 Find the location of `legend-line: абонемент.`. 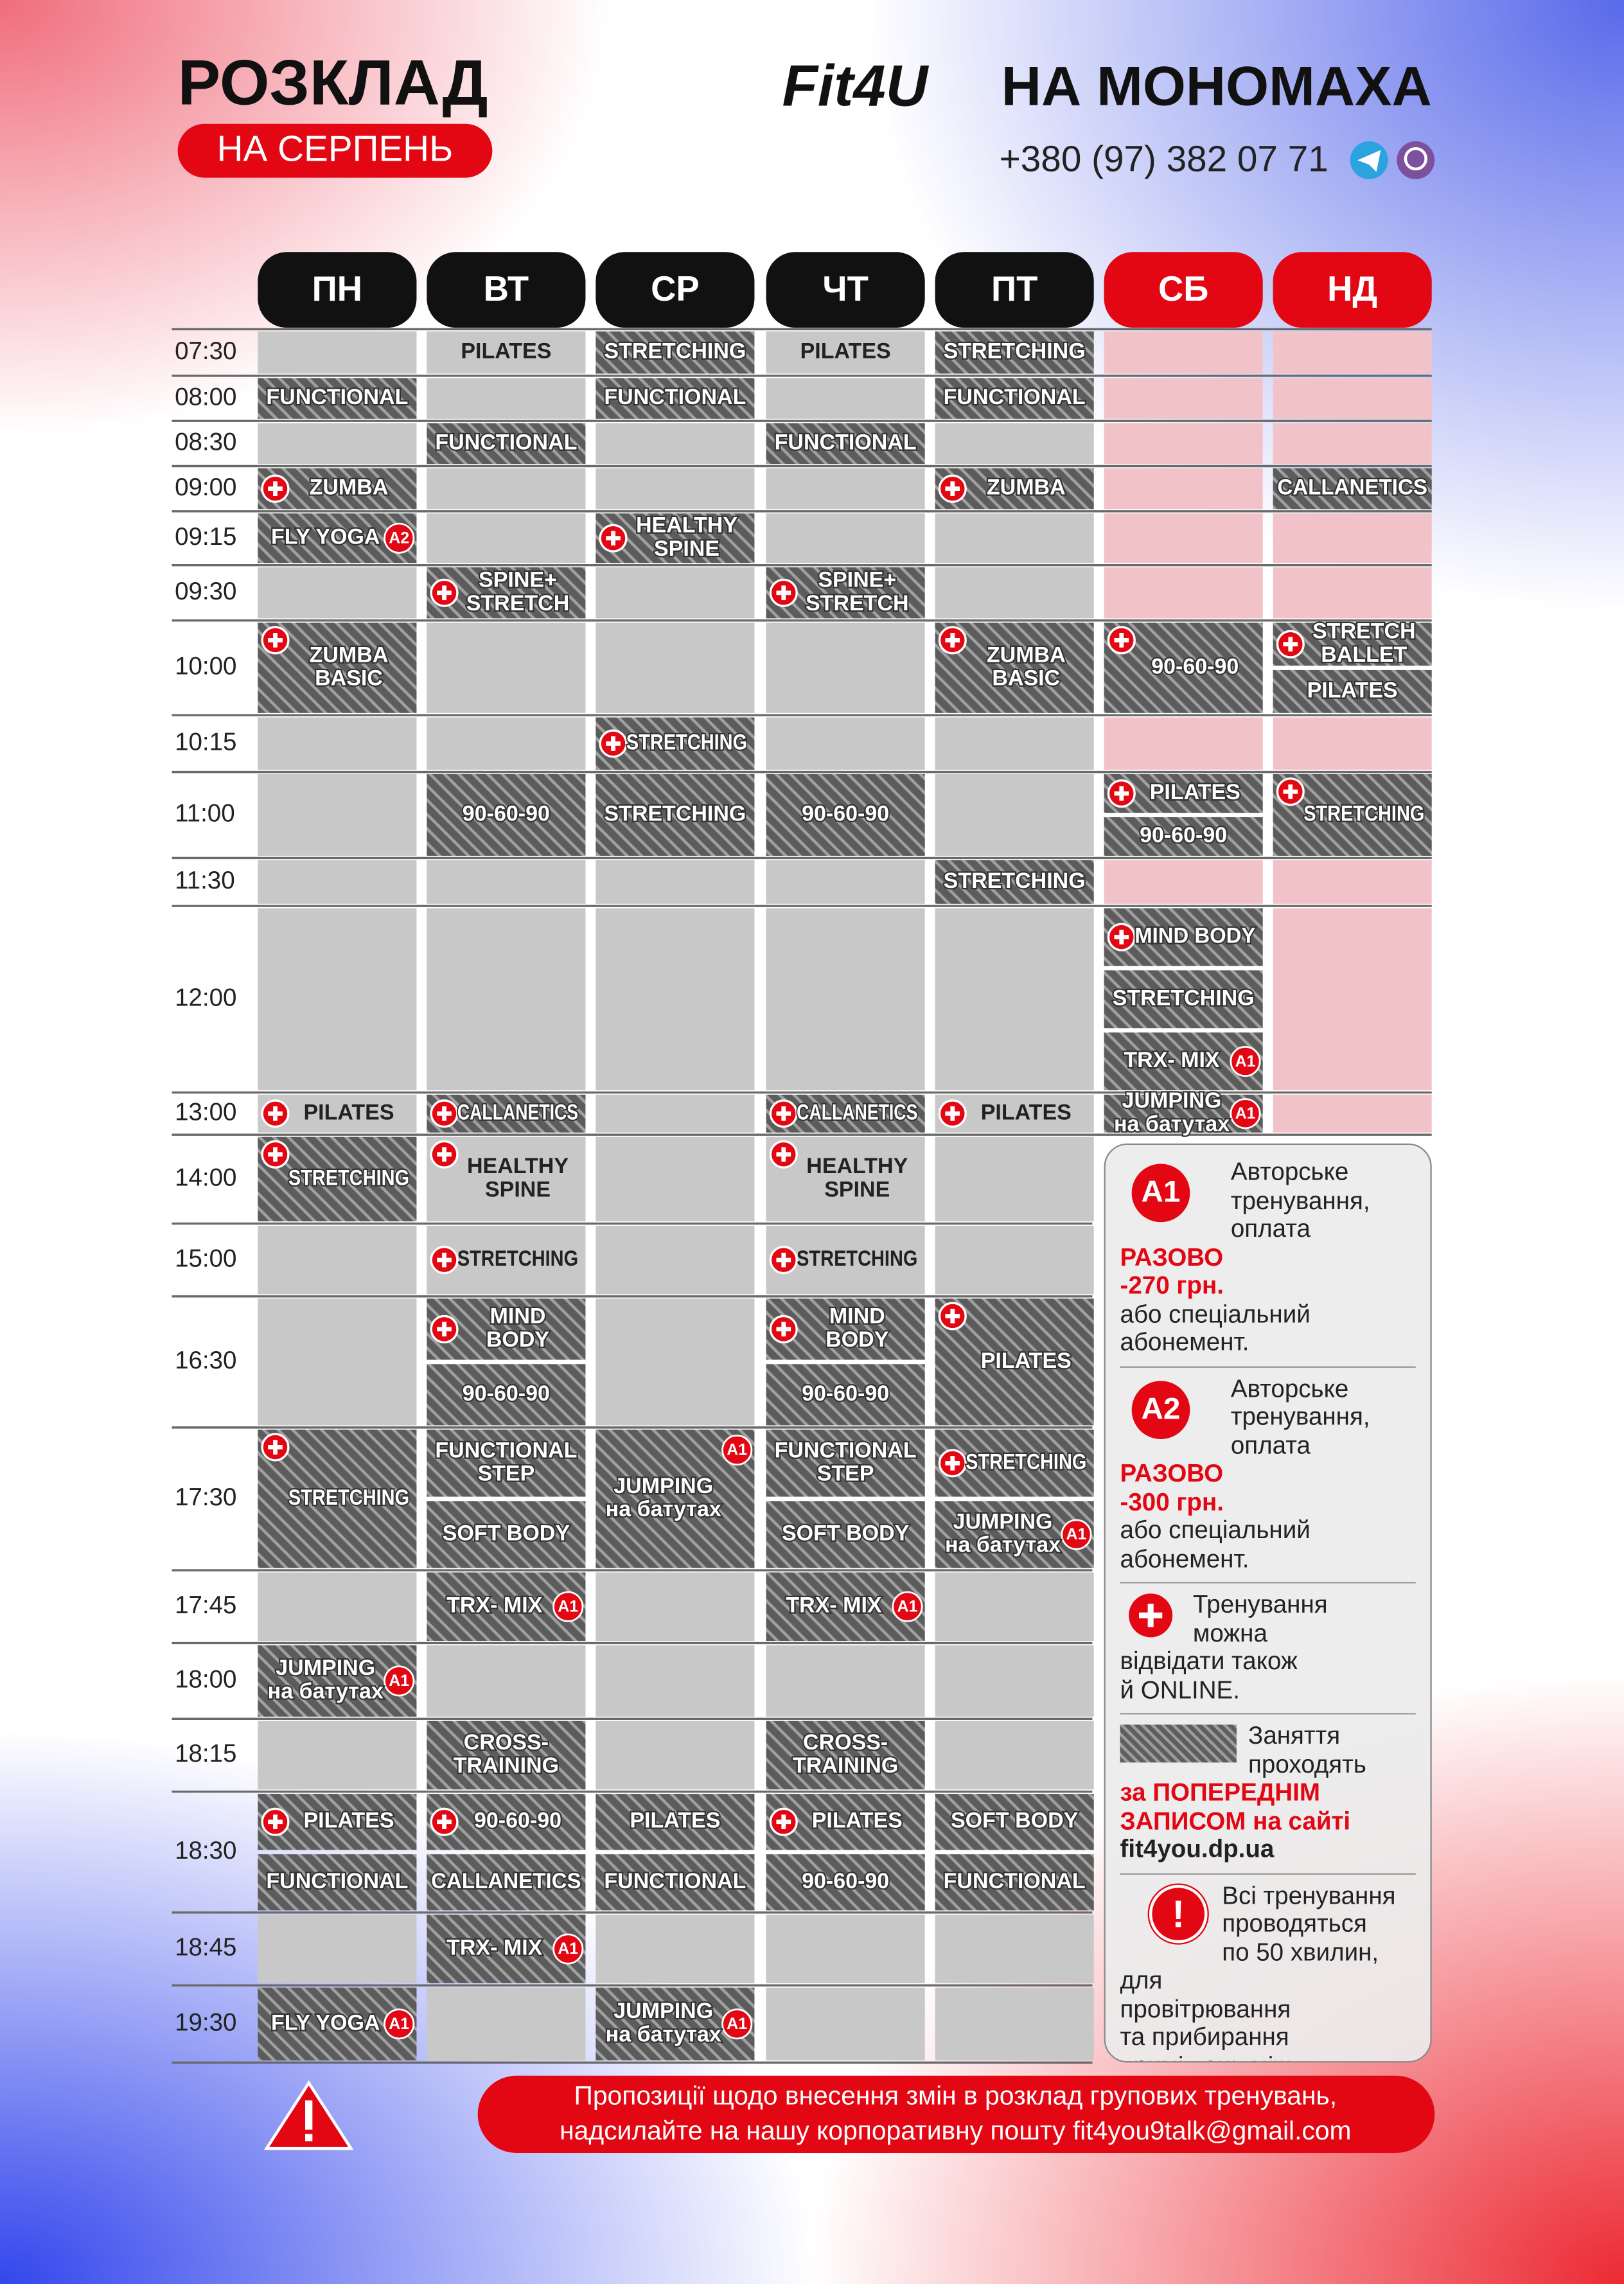

legend-line: абонемент. is located at coordinates (1268, 1559).